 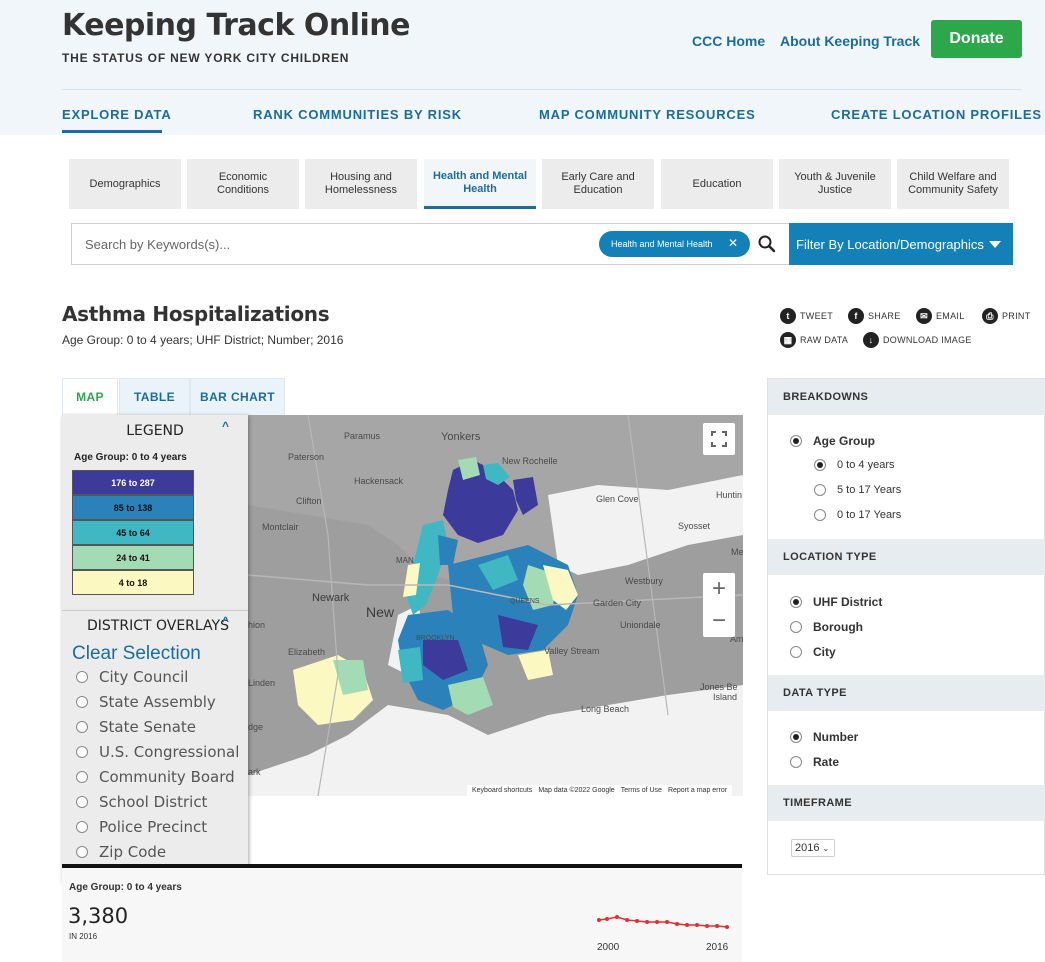 What do you see at coordinates (874, 316) in the screenshot?
I see `share-button: f SHARE` at bounding box center [874, 316].